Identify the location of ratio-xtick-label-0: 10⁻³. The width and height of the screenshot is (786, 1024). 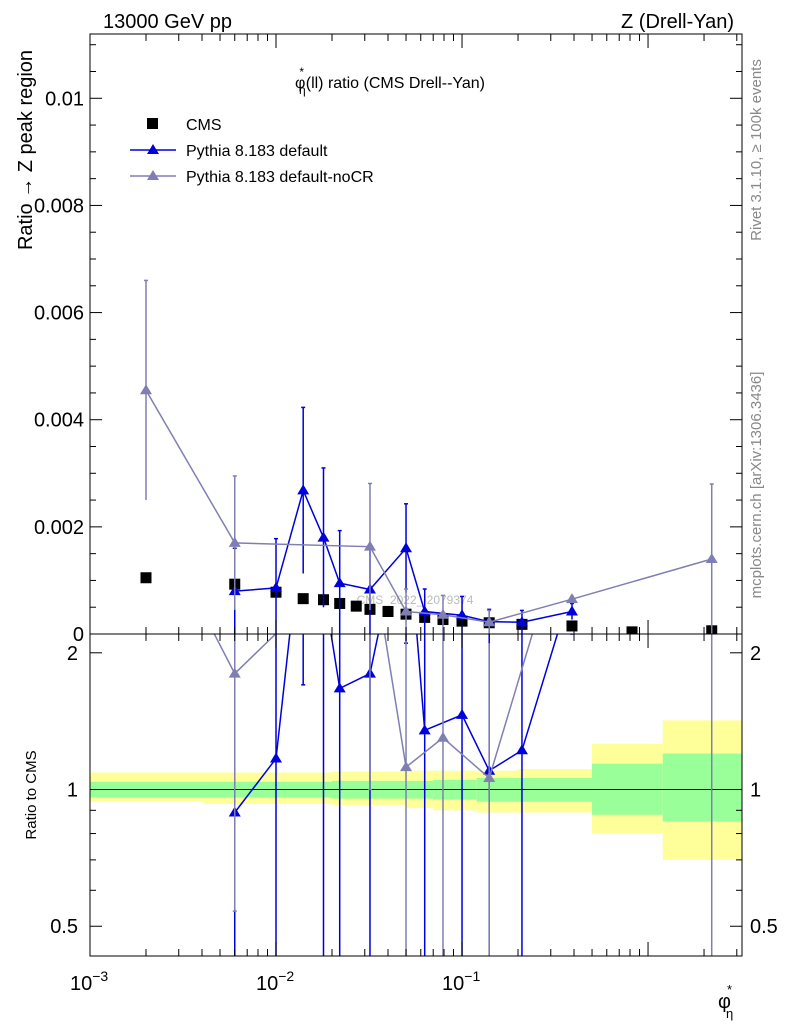
(89, 981).